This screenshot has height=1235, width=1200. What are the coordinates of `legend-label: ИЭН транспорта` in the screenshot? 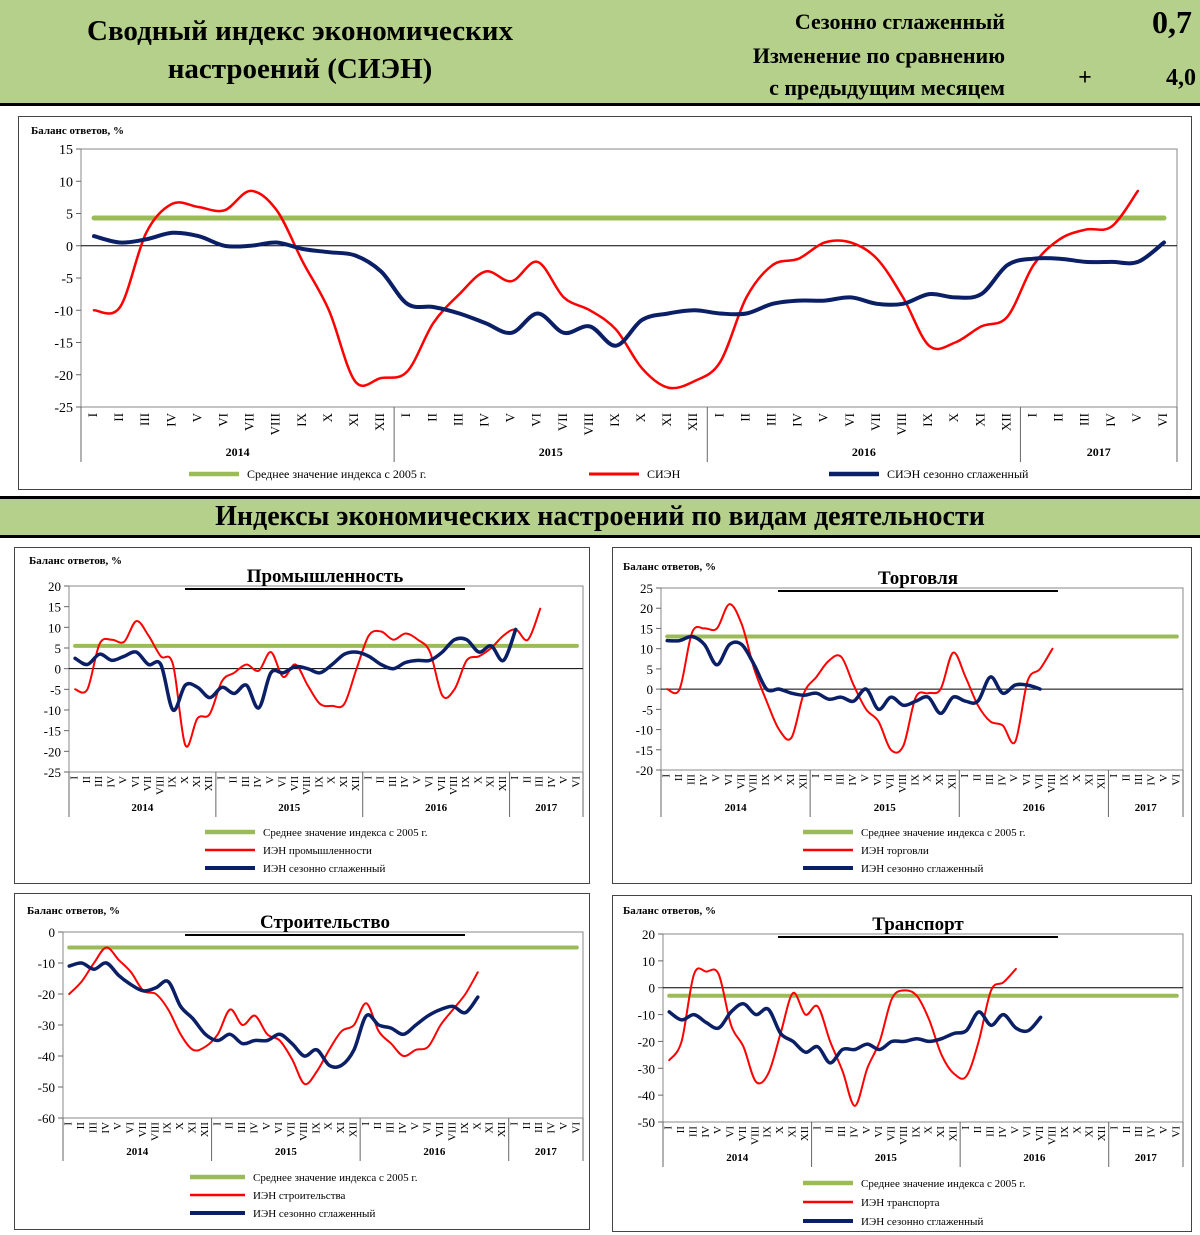 It's located at (900, 1203).